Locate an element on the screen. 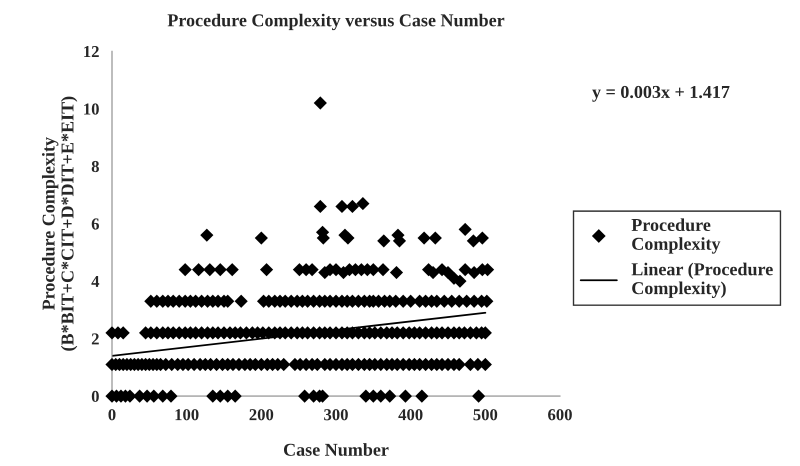  x-tick-label: 0 is located at coordinates (112, 414).